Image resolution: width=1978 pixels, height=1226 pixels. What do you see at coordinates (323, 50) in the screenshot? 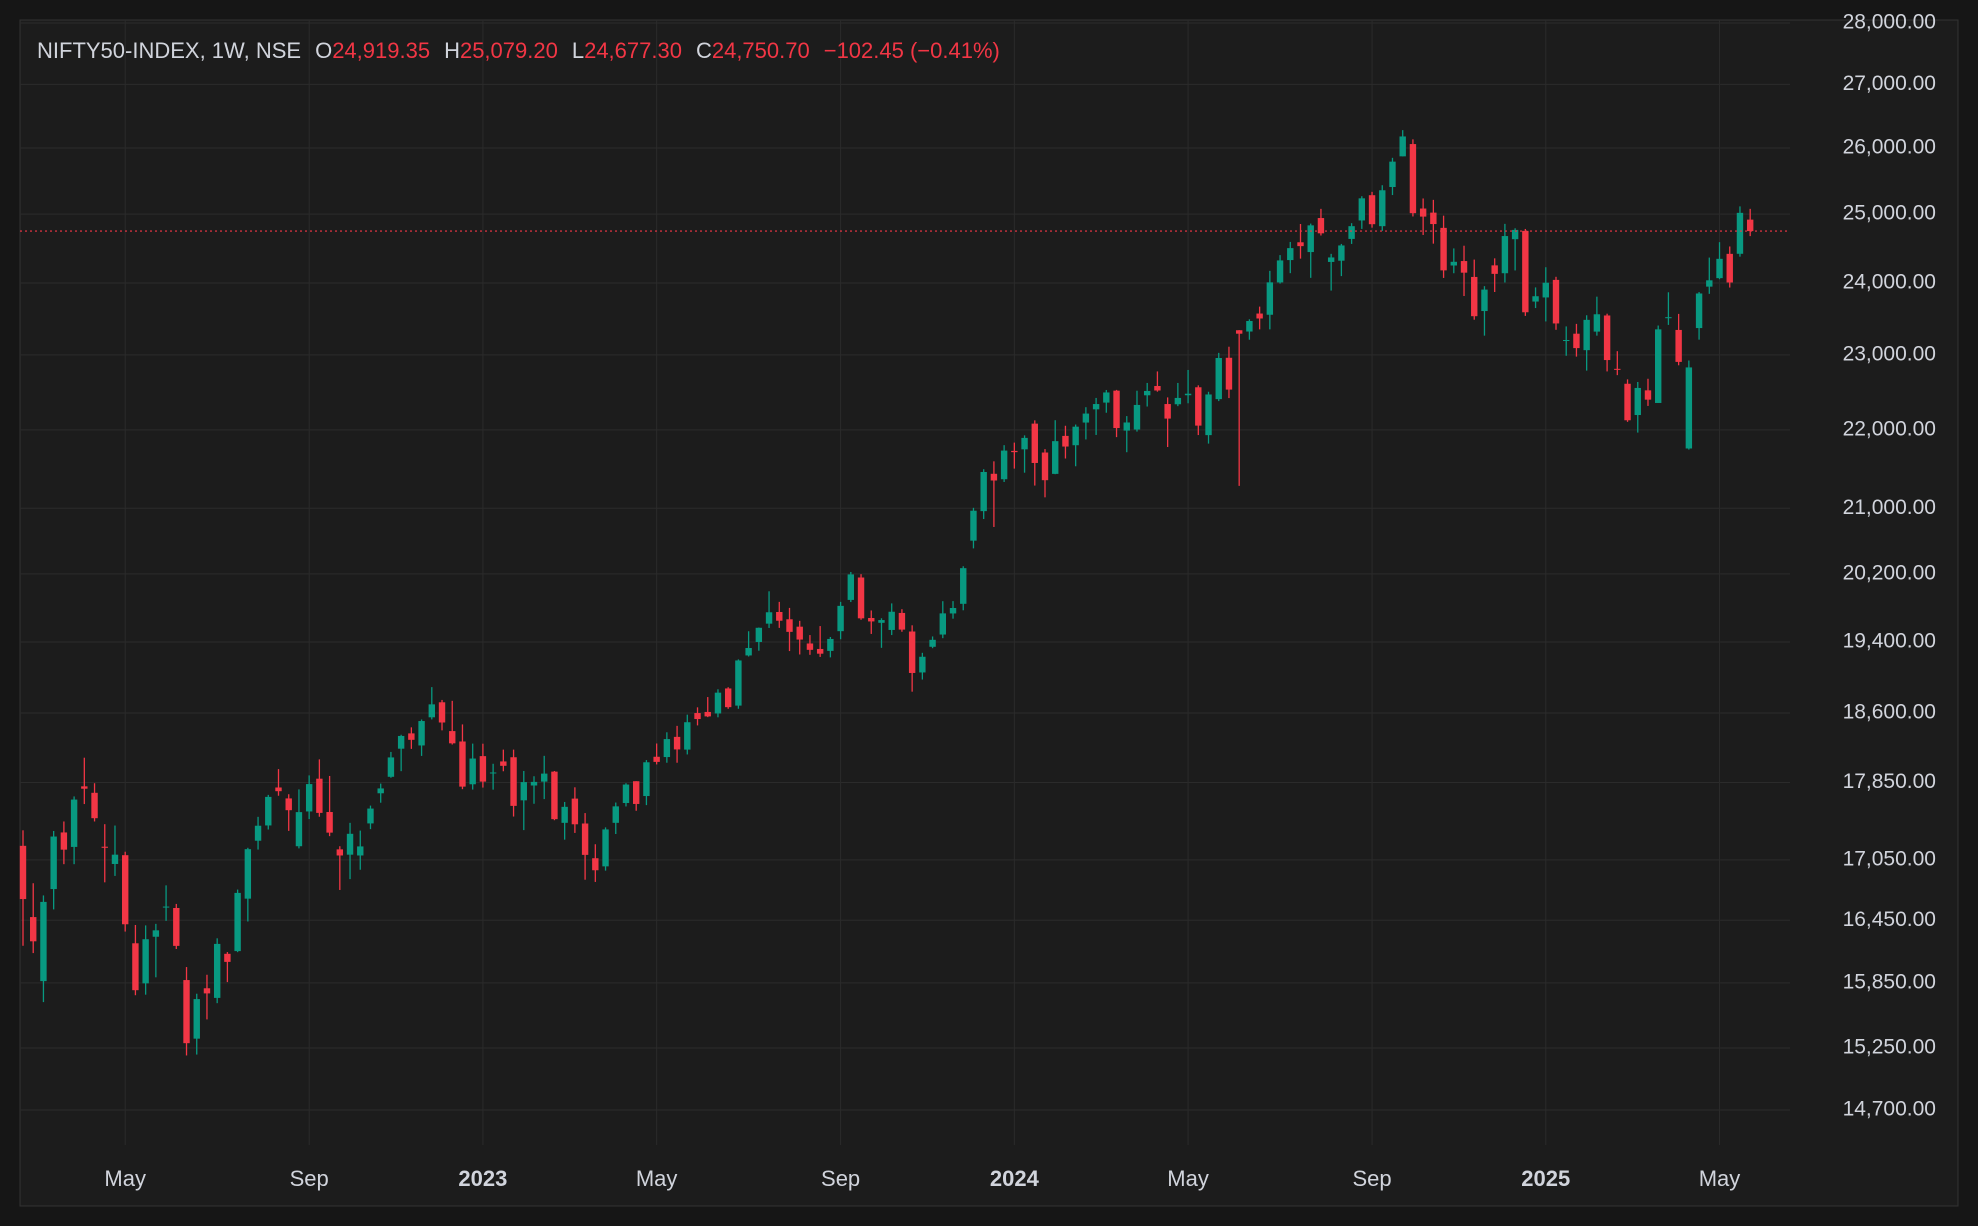
I see `ohlc-key: O` at bounding box center [323, 50].